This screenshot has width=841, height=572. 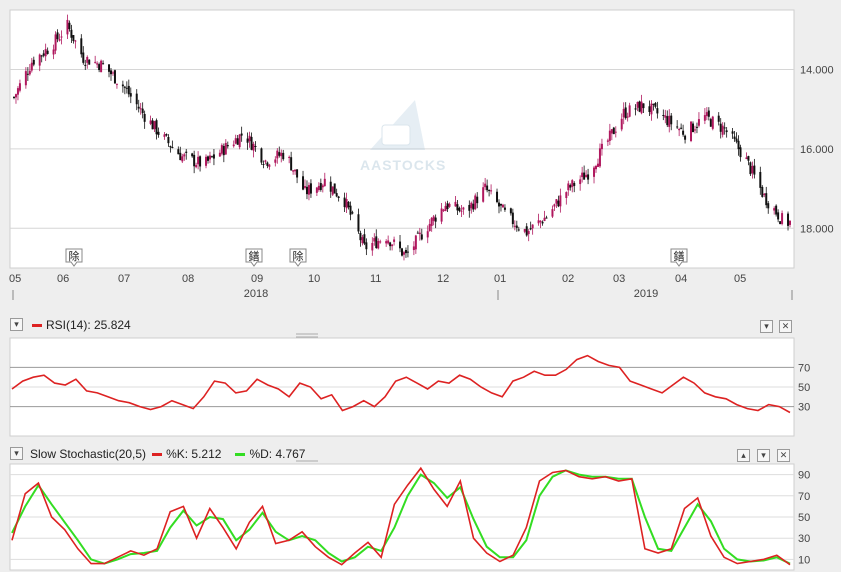 What do you see at coordinates (763, 455) in the screenshot?
I see `stoch-collapse-button: ▾` at bounding box center [763, 455].